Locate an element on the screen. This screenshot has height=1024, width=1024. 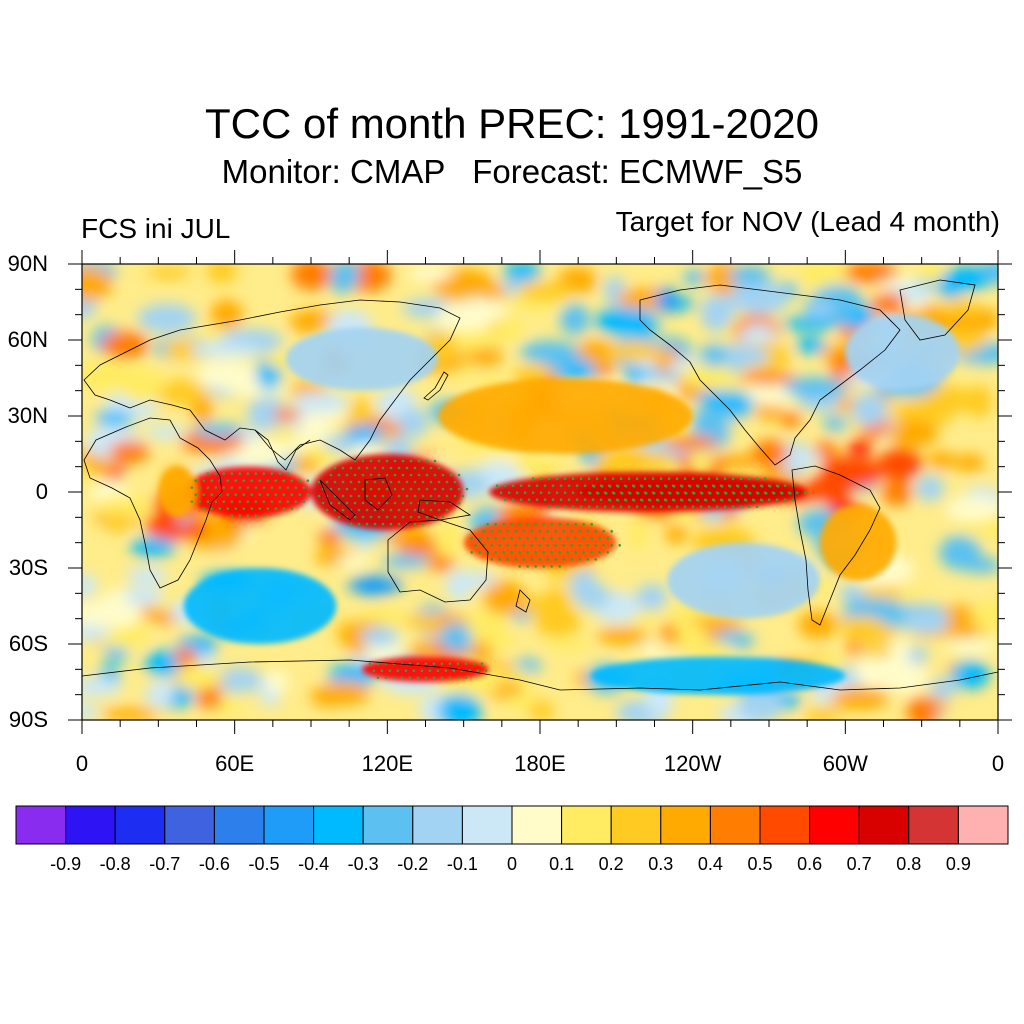
colorbar-label: 0.1 is located at coordinates (562, 864).